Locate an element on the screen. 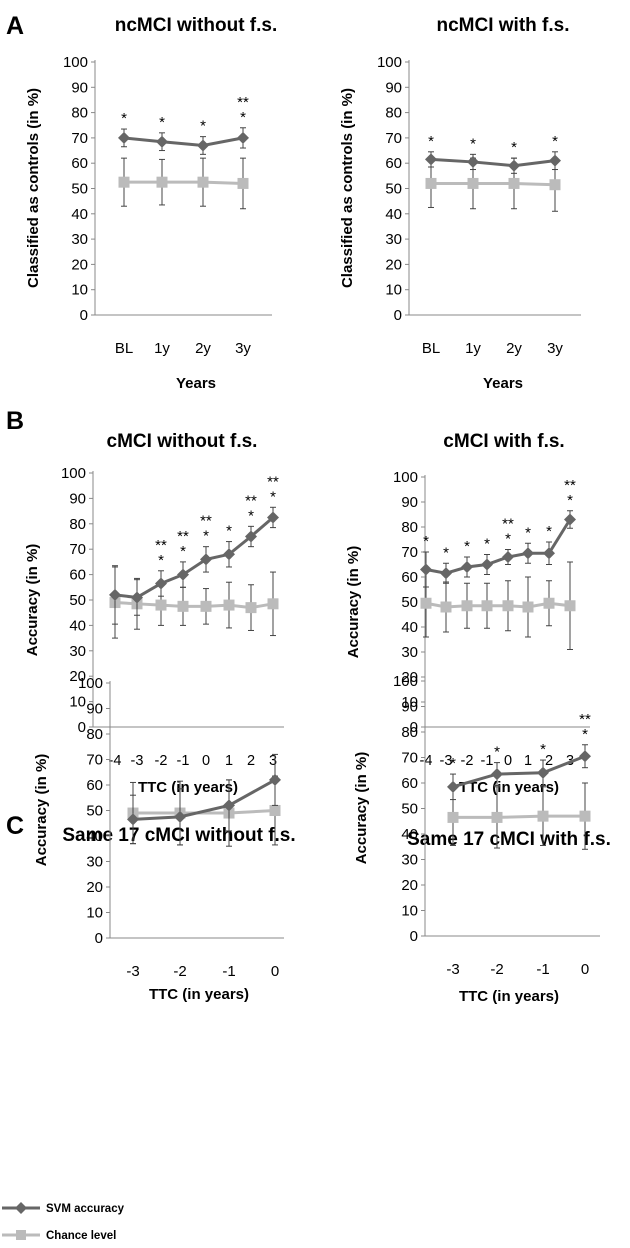 The width and height of the screenshot is (630, 1248). x-tick-label: -3 is located at coordinates (137, 761).